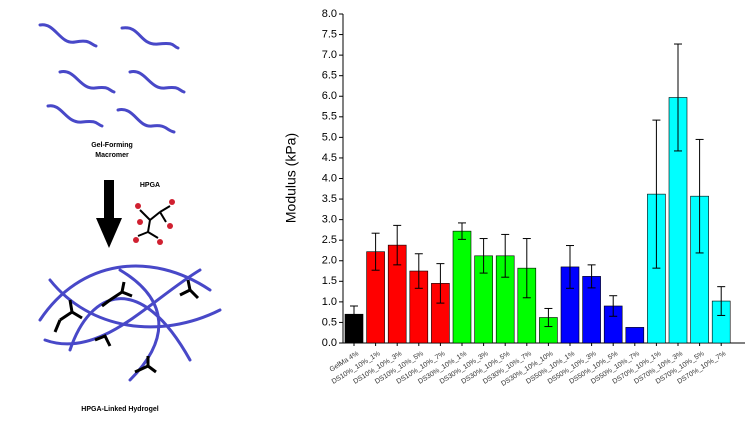 The width and height of the screenshot is (754, 425). I want to click on hydrogel-label: HPGA-Linked Hydrogel, so click(119, 409).